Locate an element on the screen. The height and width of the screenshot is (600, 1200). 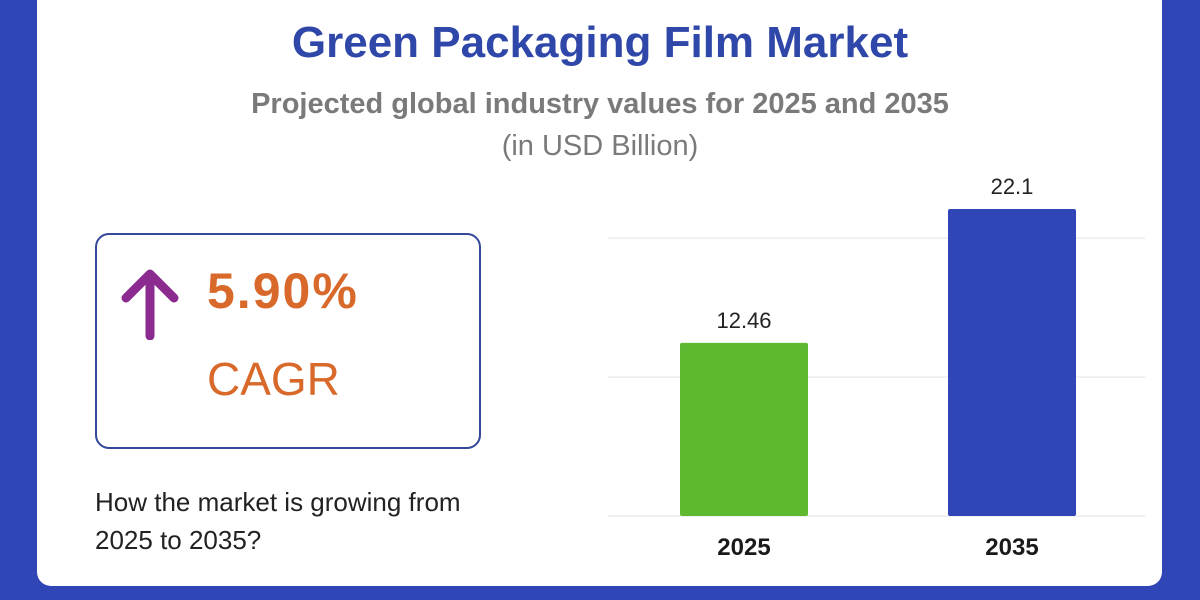
unit-label: (in USD Billion) is located at coordinates (600, 146).